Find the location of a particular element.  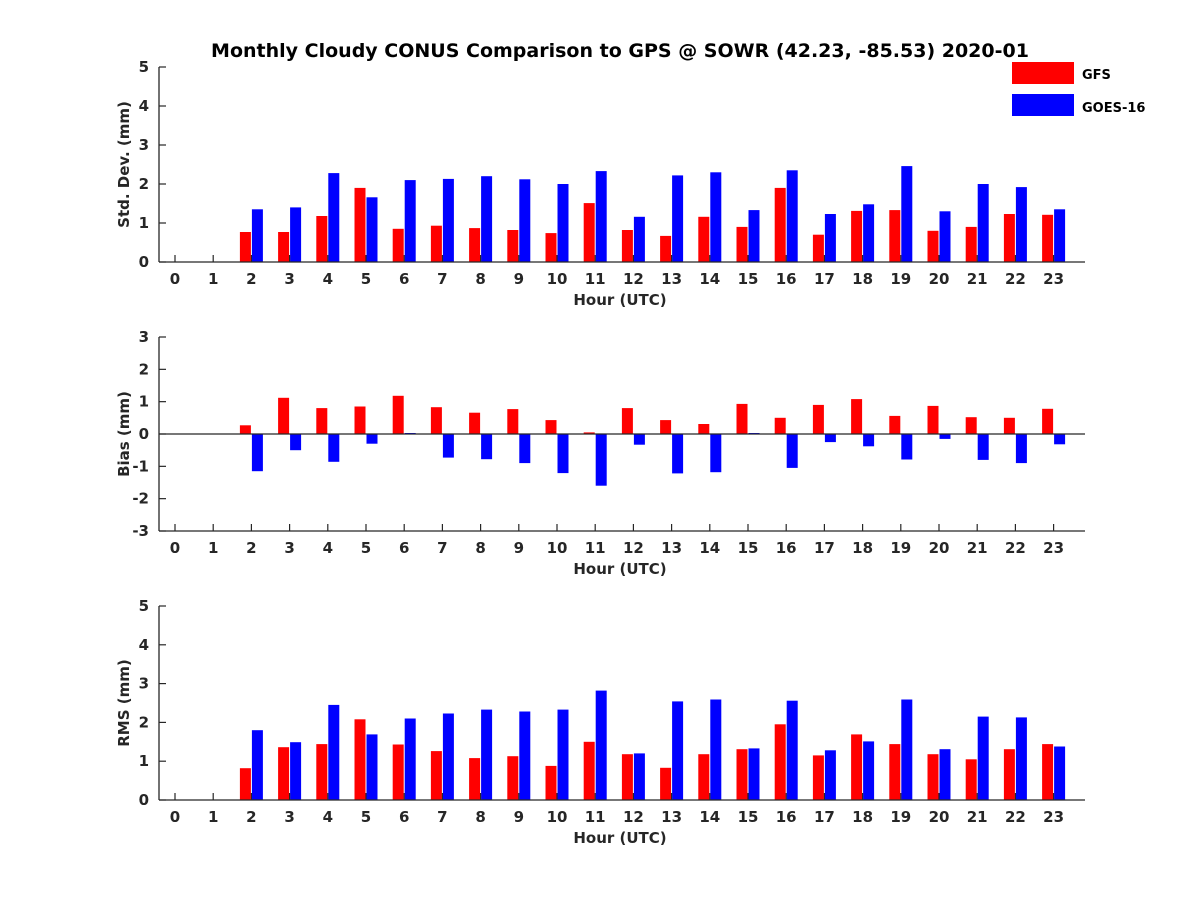

std-dev-xtick-label: 20 is located at coordinates (939, 279).